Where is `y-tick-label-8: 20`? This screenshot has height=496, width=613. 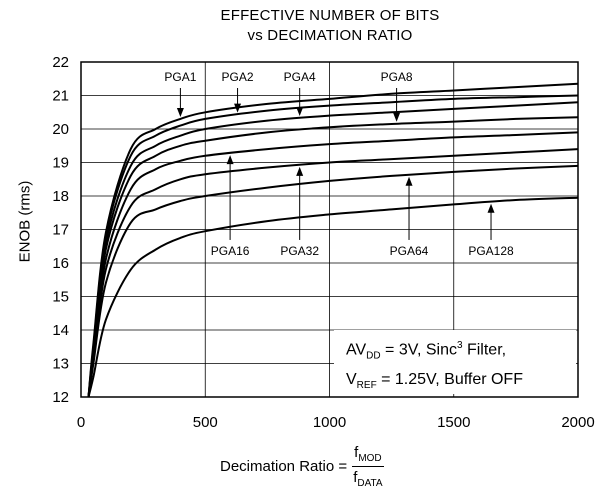 y-tick-label-8: 20 is located at coordinates (60, 129).